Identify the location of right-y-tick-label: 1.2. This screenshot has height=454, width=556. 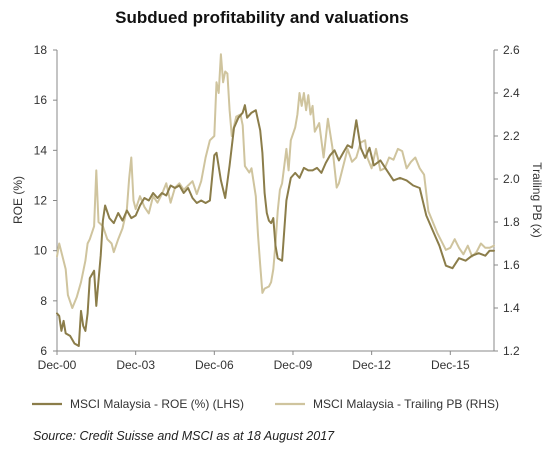
(511, 351).